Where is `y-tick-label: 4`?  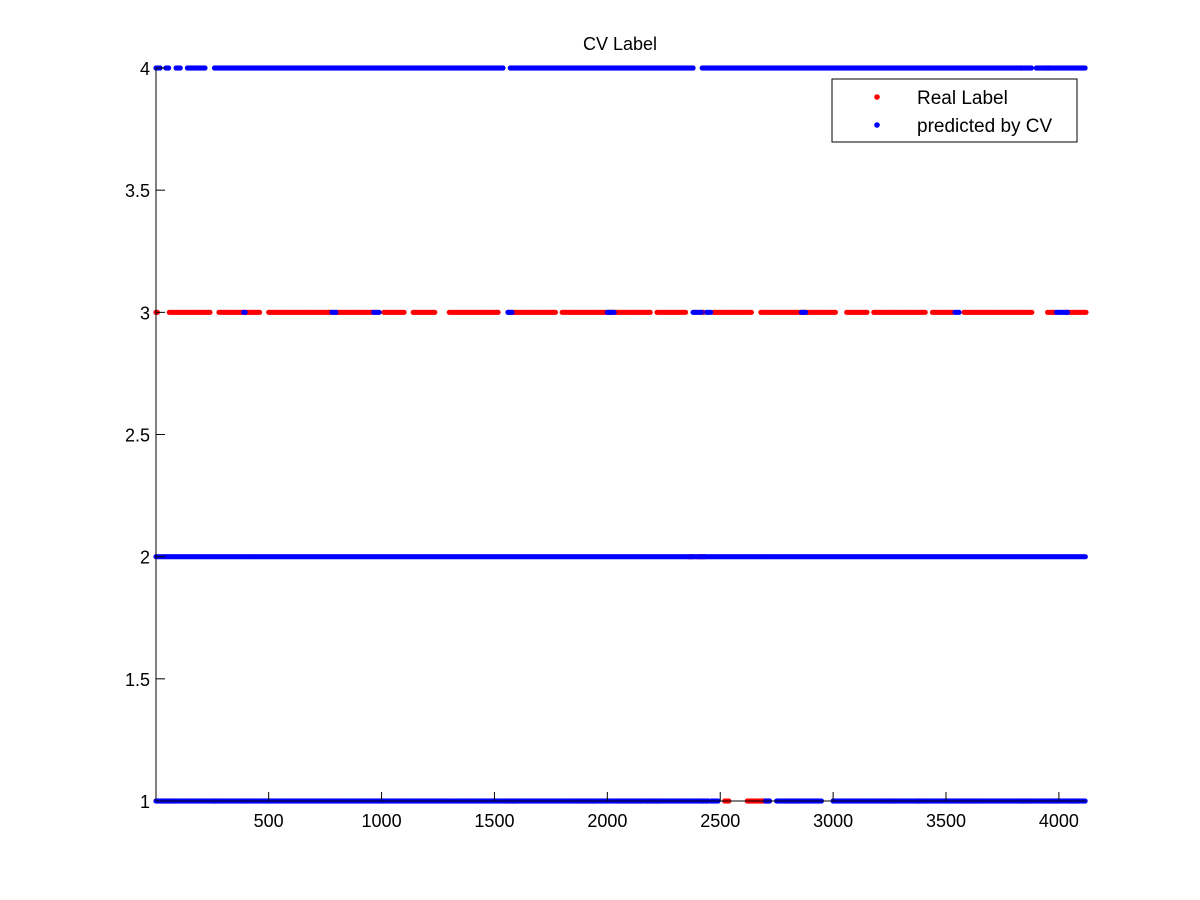
y-tick-label: 4 is located at coordinates (145, 69).